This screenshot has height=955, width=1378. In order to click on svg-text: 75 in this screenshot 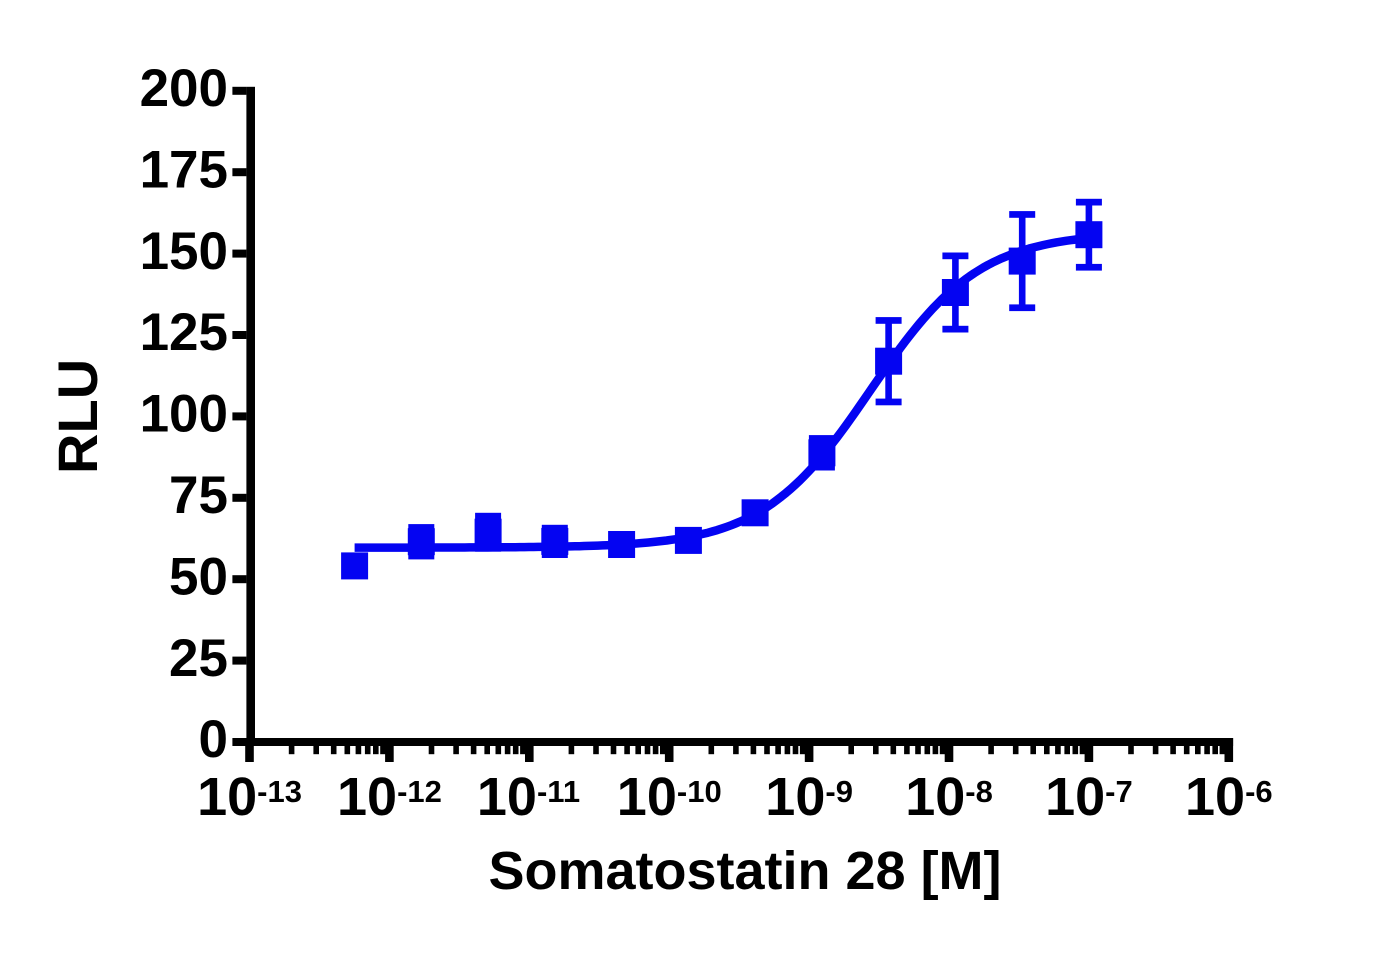, I will do `click(198, 495)`.